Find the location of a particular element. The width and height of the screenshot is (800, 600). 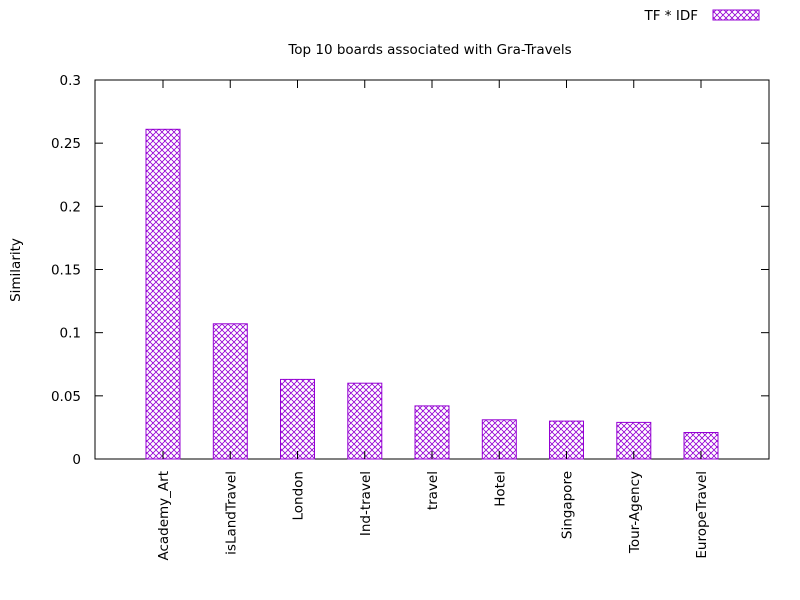

bar-ind-travel is located at coordinates (365, 421).